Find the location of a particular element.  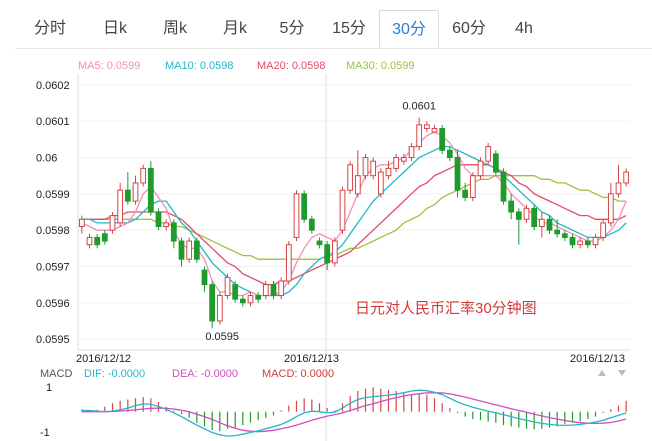

legend-ma30: MA30: 0.0599 is located at coordinates (380, 66).